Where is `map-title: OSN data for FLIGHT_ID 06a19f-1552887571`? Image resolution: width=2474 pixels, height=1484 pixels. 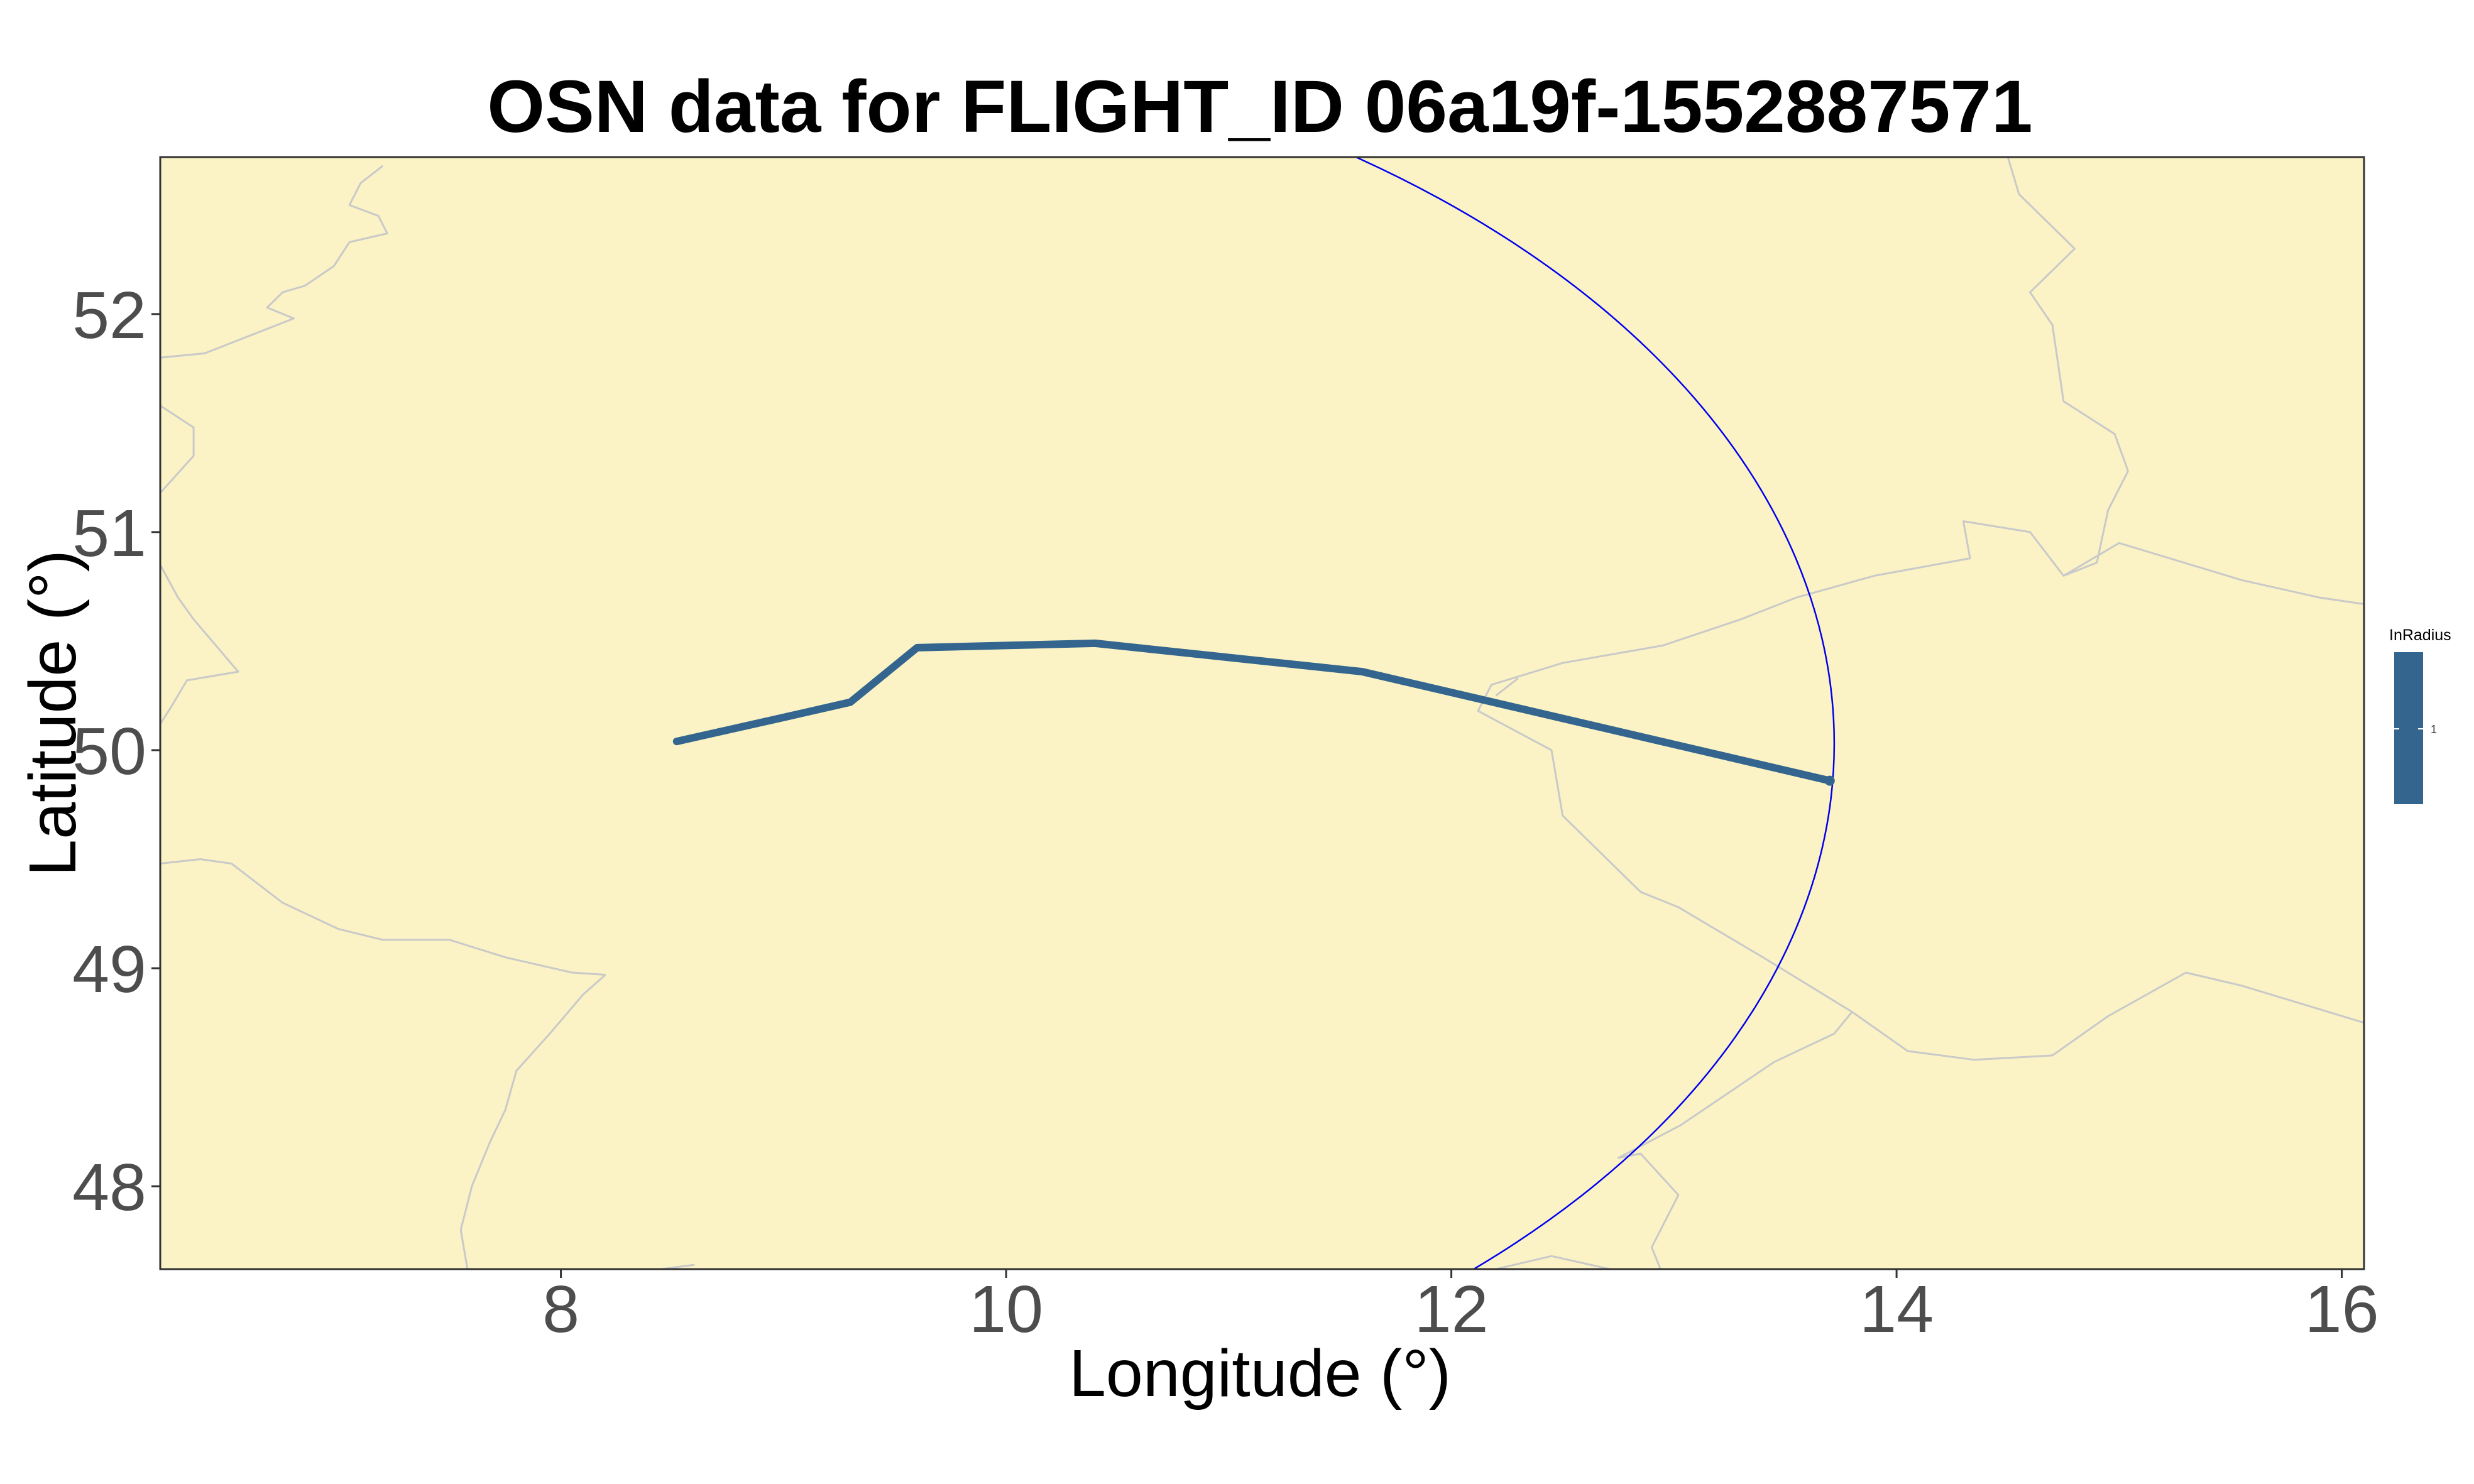 map-title: OSN data for FLIGHT_ID 06a19f-1552887571 is located at coordinates (1259, 106).